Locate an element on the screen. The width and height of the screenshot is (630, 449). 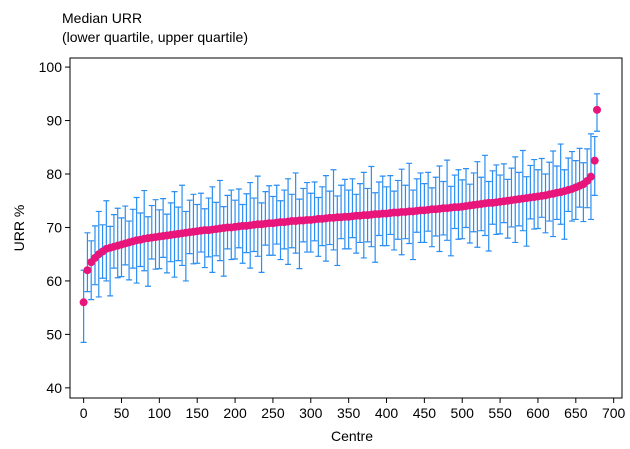
x-tick-label: 550 is located at coordinates (500, 413).